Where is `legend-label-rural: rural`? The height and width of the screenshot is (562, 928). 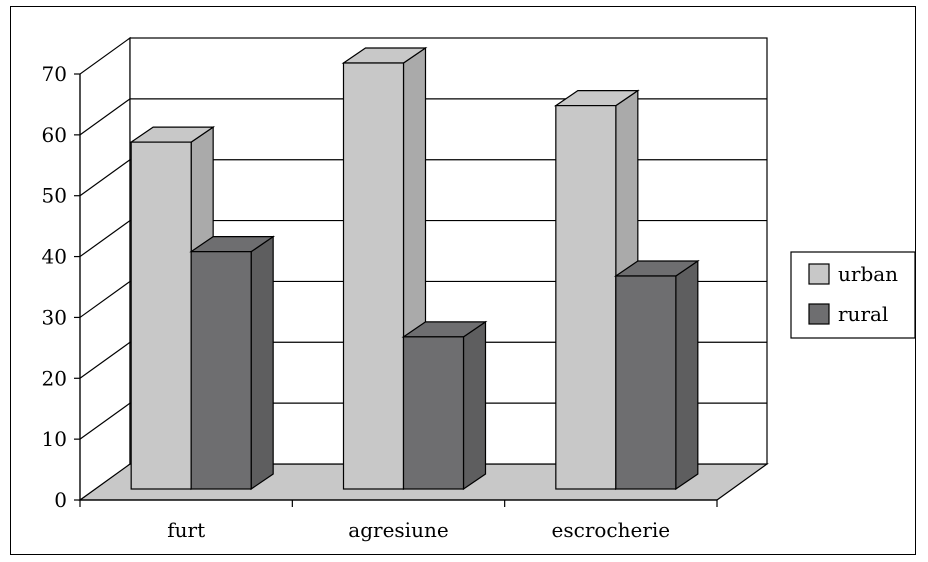 legend-label-rural: rural is located at coordinates (863, 314).